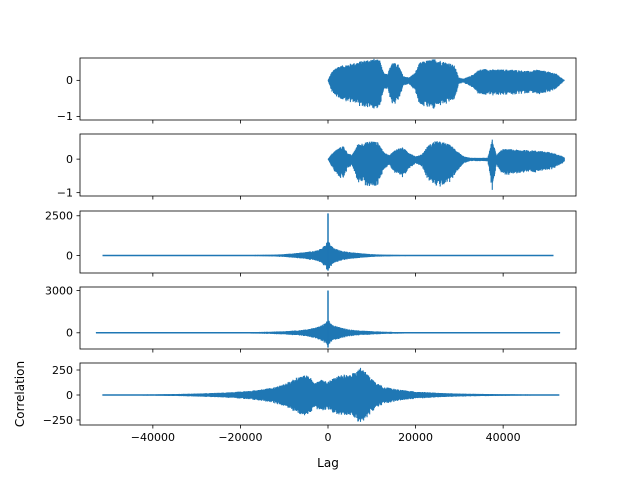 The width and height of the screenshot is (640, 480). What do you see at coordinates (317, 90) in the screenshot?
I see `panel-signal-1: 0 −1` at bounding box center [317, 90].